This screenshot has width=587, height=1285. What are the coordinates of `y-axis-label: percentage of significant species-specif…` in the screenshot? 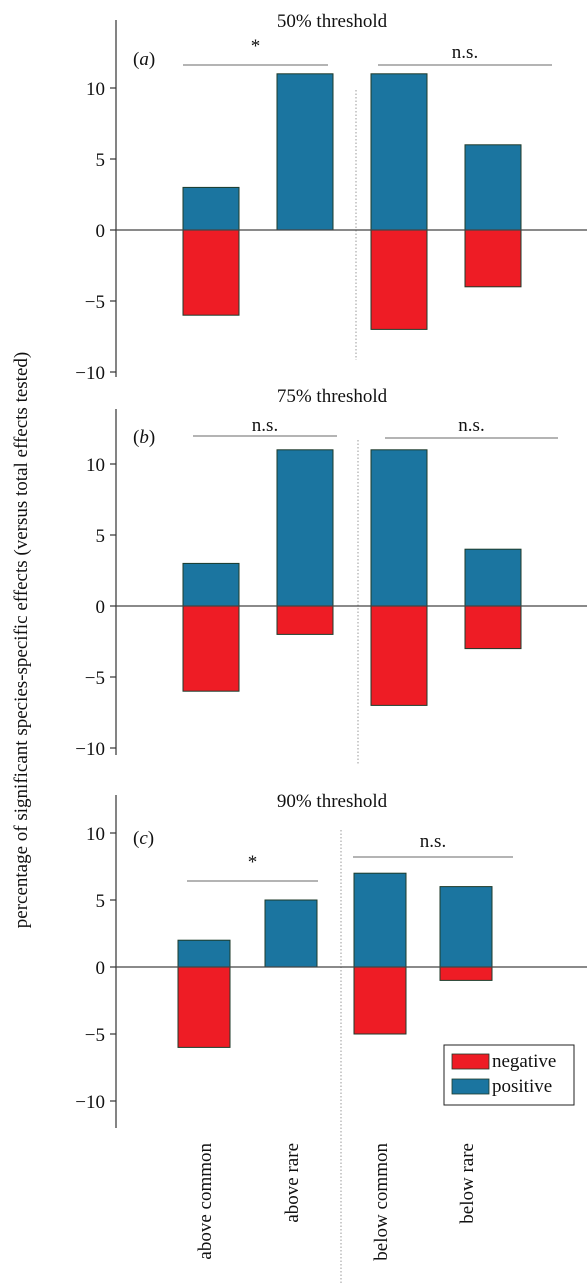 It's located at (21, 640).